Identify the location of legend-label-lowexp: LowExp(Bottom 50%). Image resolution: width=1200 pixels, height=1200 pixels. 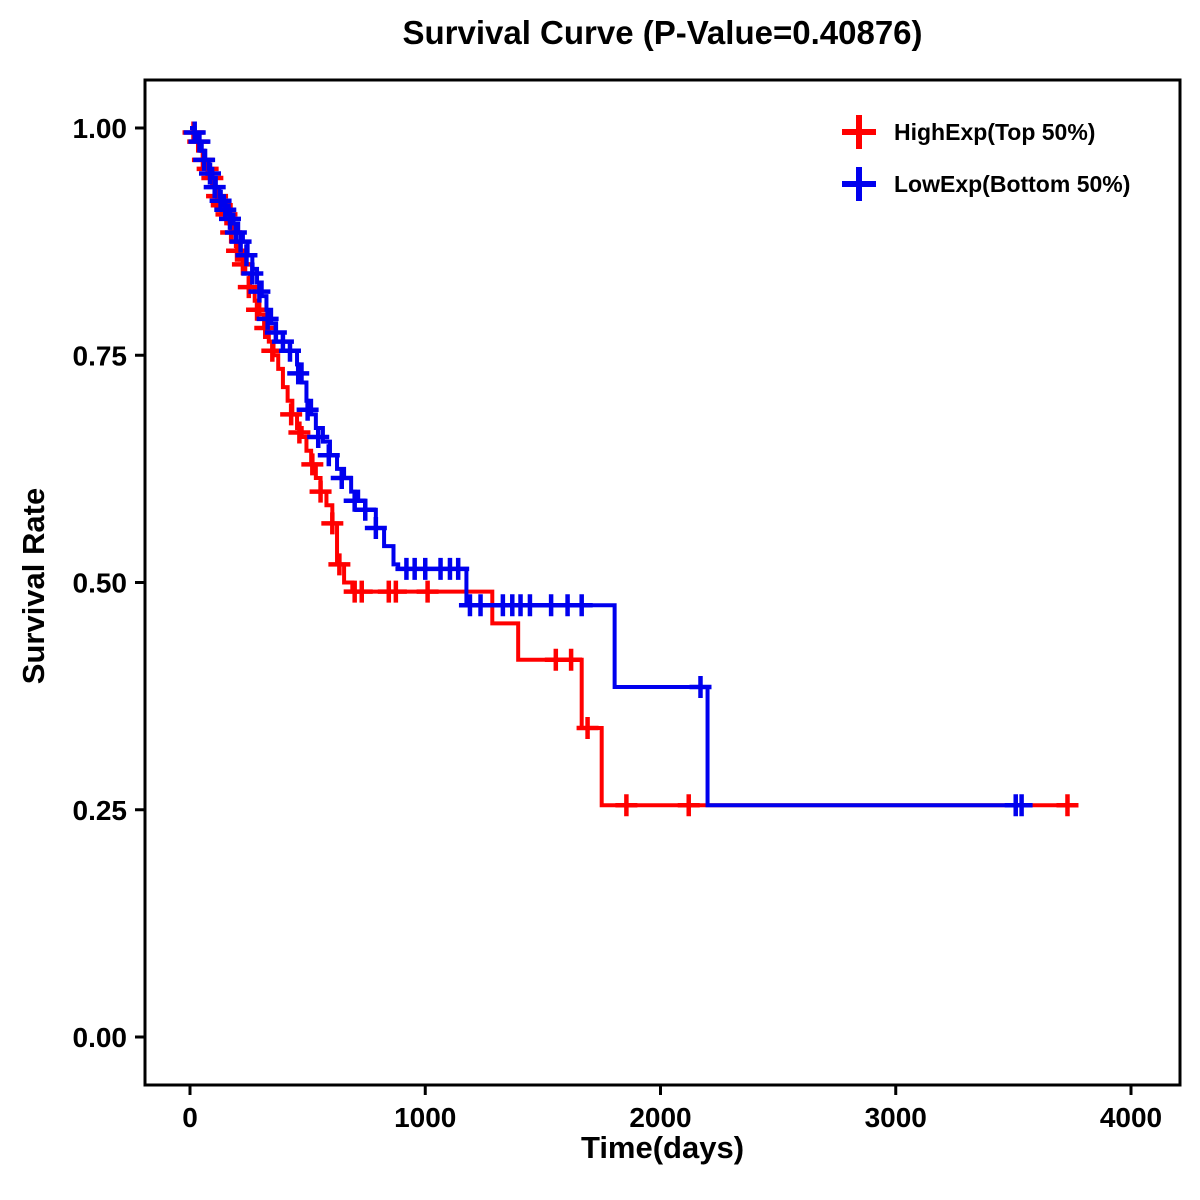
(1012, 183).